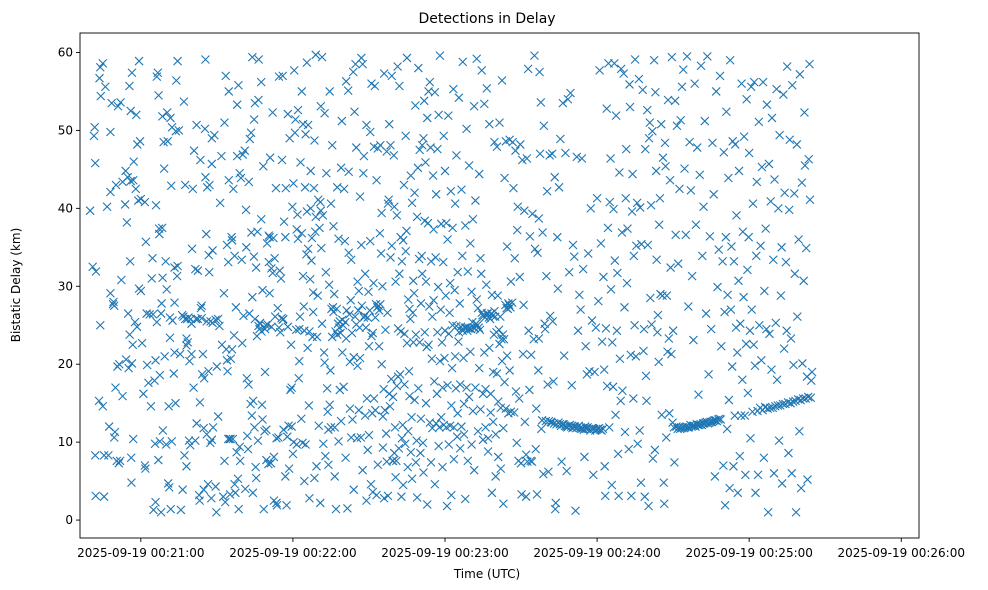  What do you see at coordinates (901, 553) in the screenshot?
I see `x-tick-label: 2025-09-19 00:26:00` at bounding box center [901, 553].